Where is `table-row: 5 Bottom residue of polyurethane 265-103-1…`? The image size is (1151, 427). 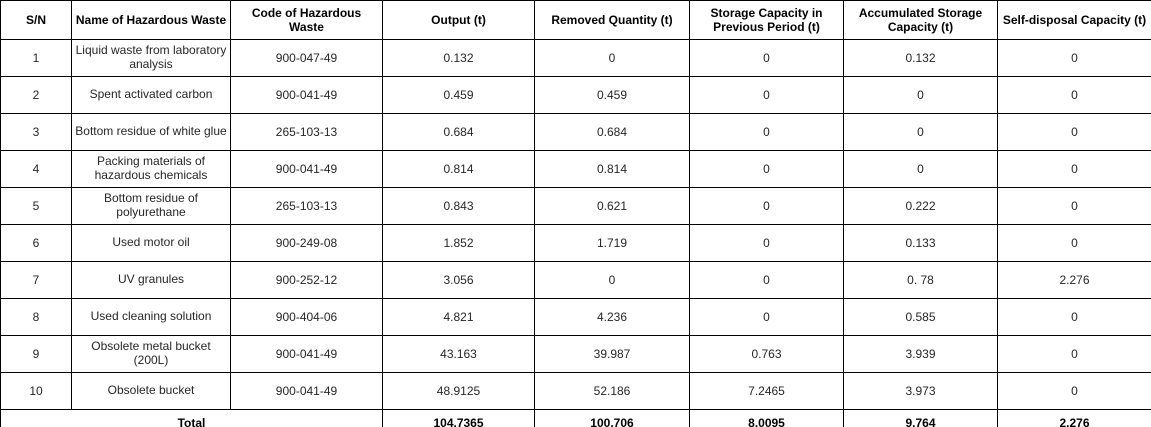 table-row: 5 Bottom residue of polyurethane 265-103-1… is located at coordinates (575, 206).